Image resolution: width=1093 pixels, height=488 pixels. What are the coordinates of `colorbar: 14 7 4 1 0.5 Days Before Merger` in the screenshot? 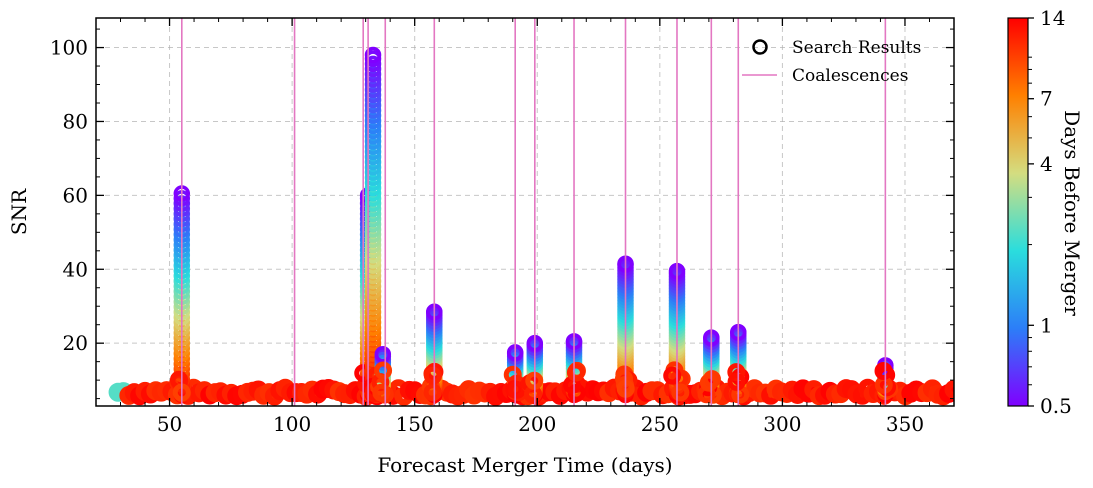 It's located at (1045, 212).